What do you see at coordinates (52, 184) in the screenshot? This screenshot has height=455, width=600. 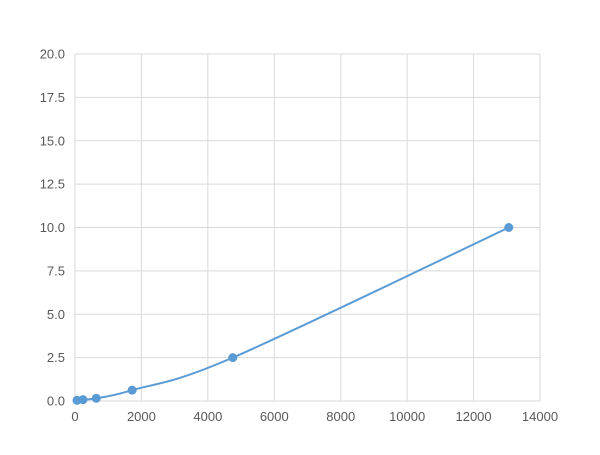 I see `y-tick-label: 12.5` at bounding box center [52, 184].